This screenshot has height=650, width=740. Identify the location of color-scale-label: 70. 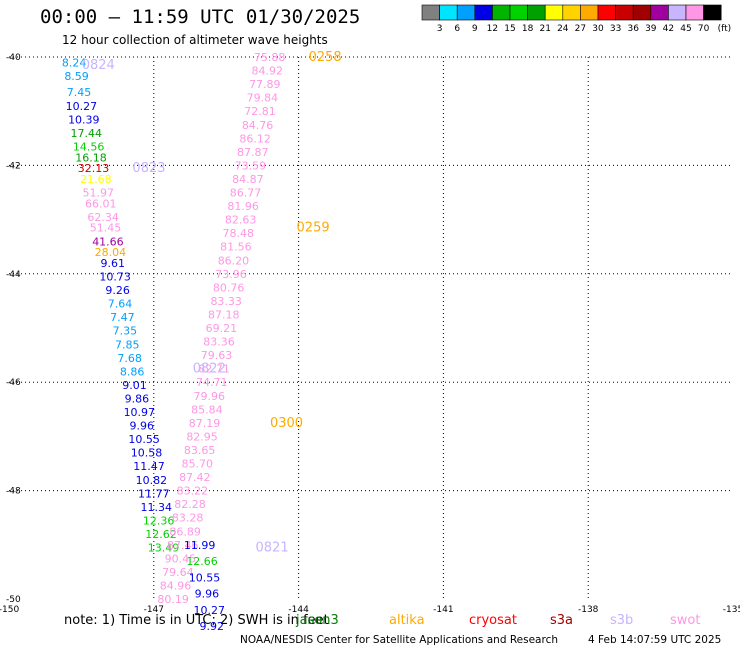
(704, 29).